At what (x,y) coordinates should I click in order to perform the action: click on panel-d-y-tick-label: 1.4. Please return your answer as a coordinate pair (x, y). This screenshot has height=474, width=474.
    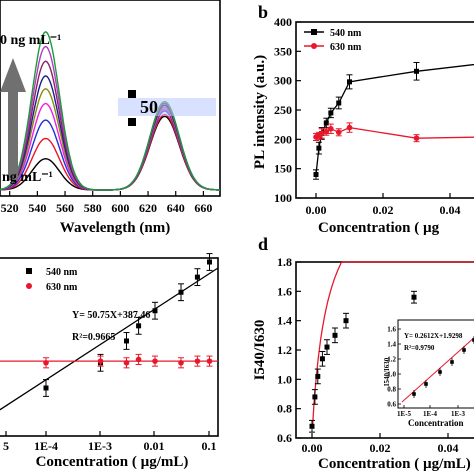
    Looking at the image, I should click on (284, 321).